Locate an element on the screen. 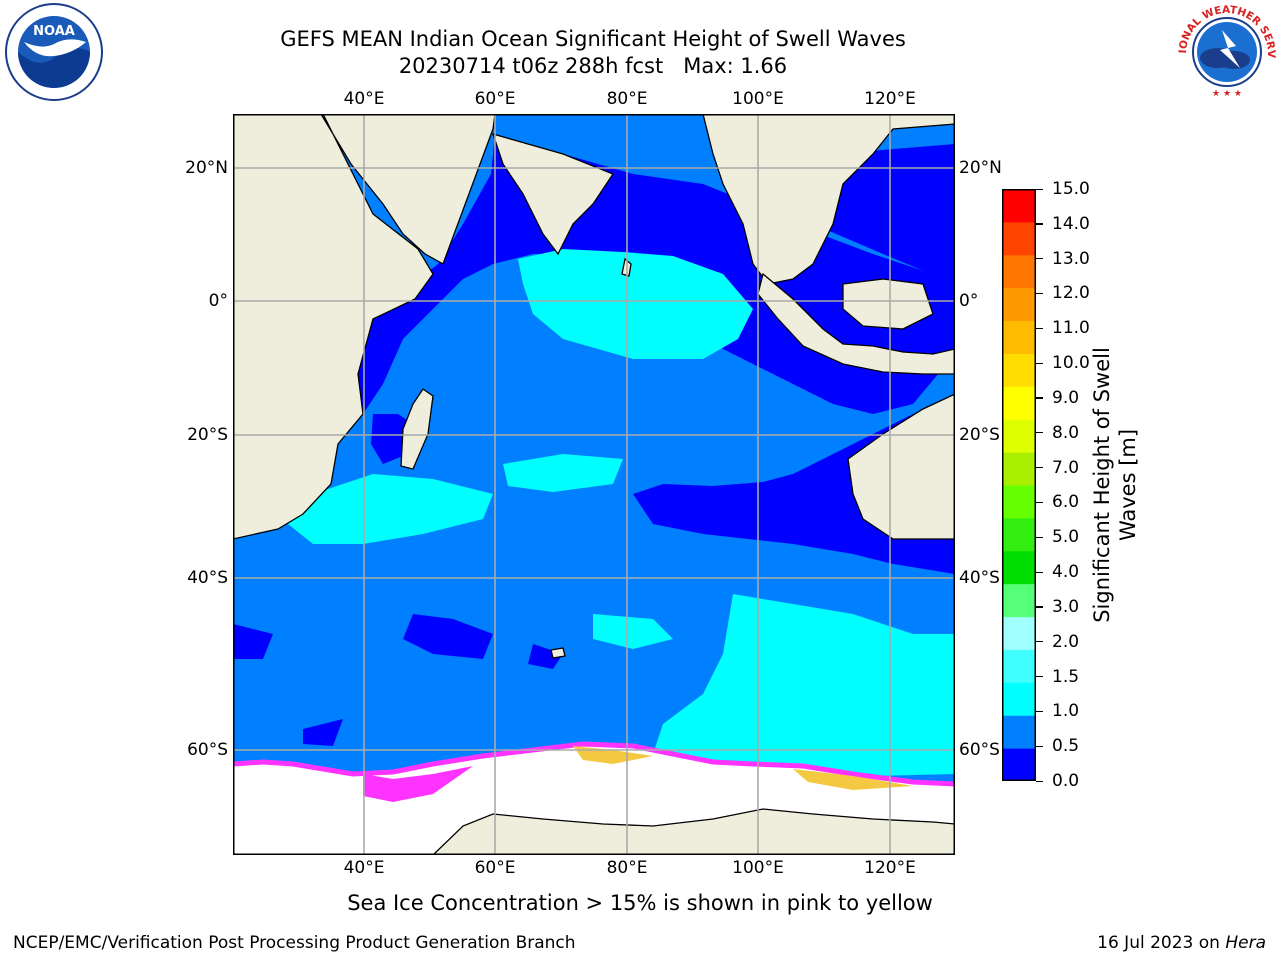 The height and width of the screenshot is (960, 1280). noaa-logo: NOAA is located at coordinates (54, 52).